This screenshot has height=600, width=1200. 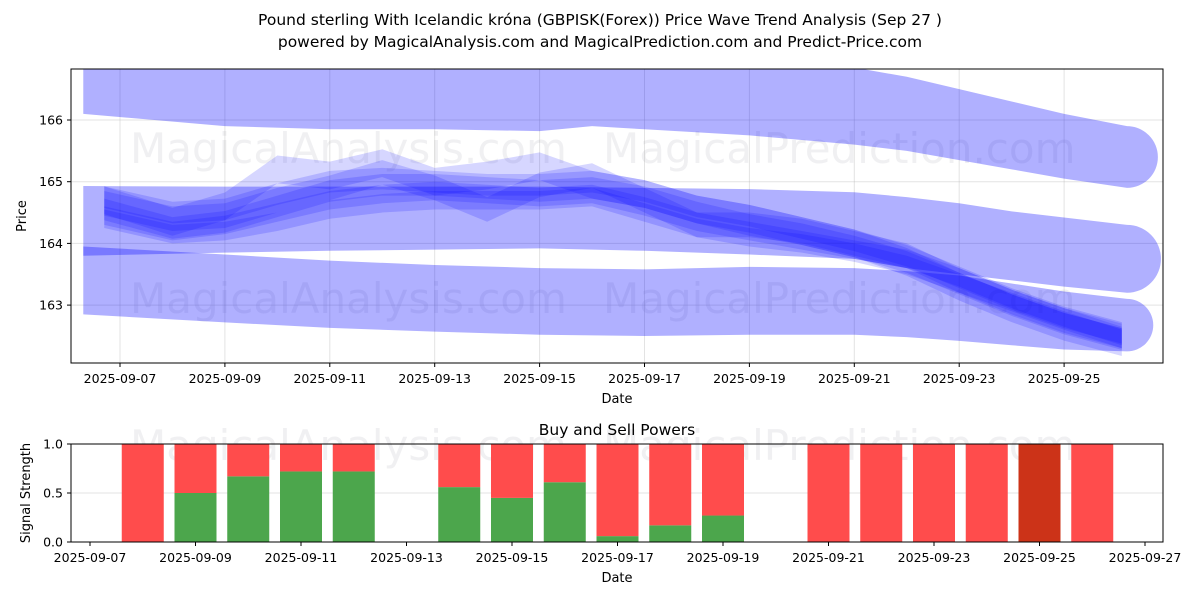 What do you see at coordinates (616, 399) in the screenshot?
I see `main-x-axis-label: Date` at bounding box center [616, 399].